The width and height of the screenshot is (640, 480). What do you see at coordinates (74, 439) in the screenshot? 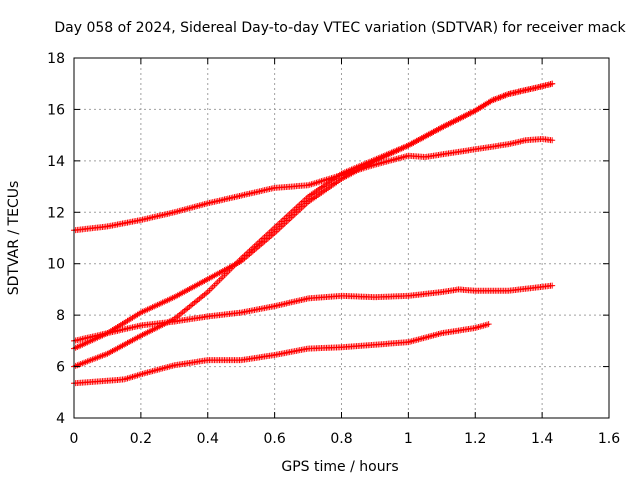
I see `x-tick-label: 0` at bounding box center [74, 439].